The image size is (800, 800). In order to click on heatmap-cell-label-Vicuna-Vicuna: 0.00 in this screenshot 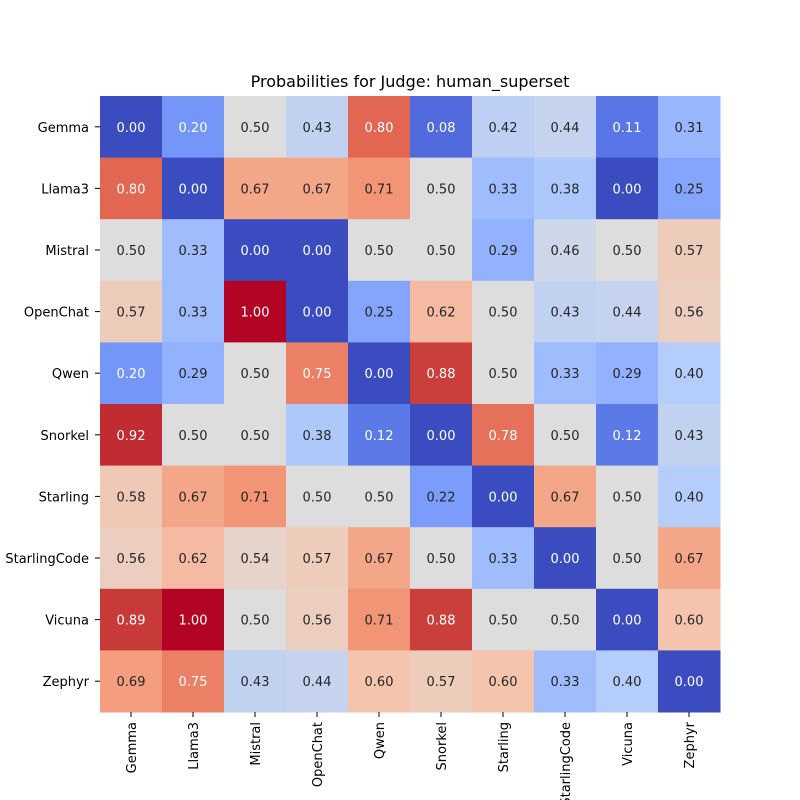, I will do `click(627, 621)`.